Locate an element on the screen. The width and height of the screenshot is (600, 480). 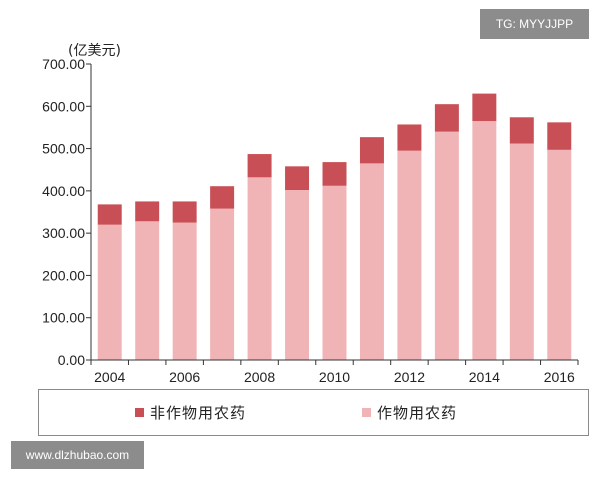
x-tick-label: 2010 is located at coordinates (334, 377).